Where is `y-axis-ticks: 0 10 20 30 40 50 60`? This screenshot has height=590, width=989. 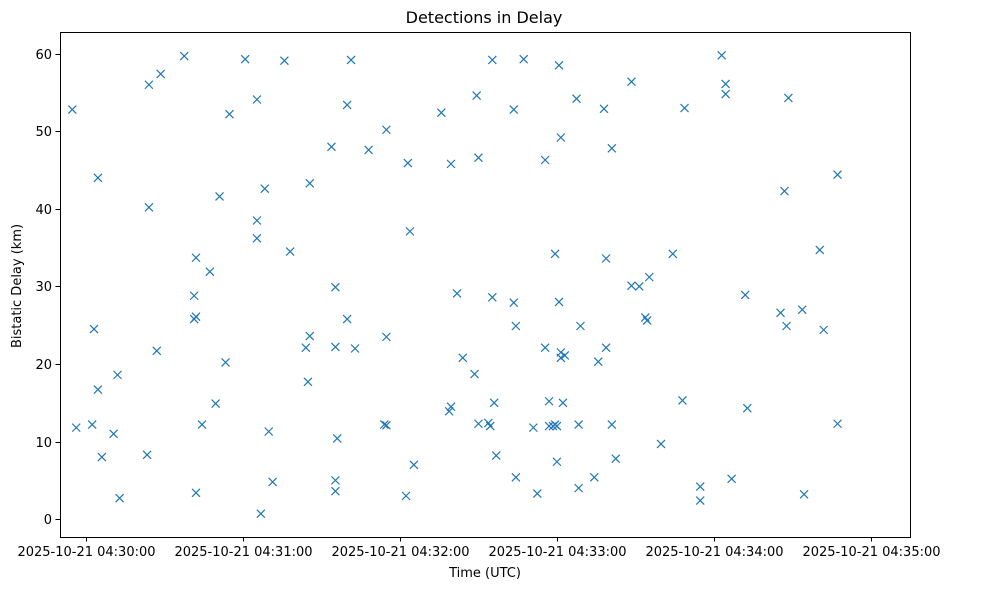
y-axis-ticks: 0 10 20 30 40 50 60 is located at coordinates (47, 288).